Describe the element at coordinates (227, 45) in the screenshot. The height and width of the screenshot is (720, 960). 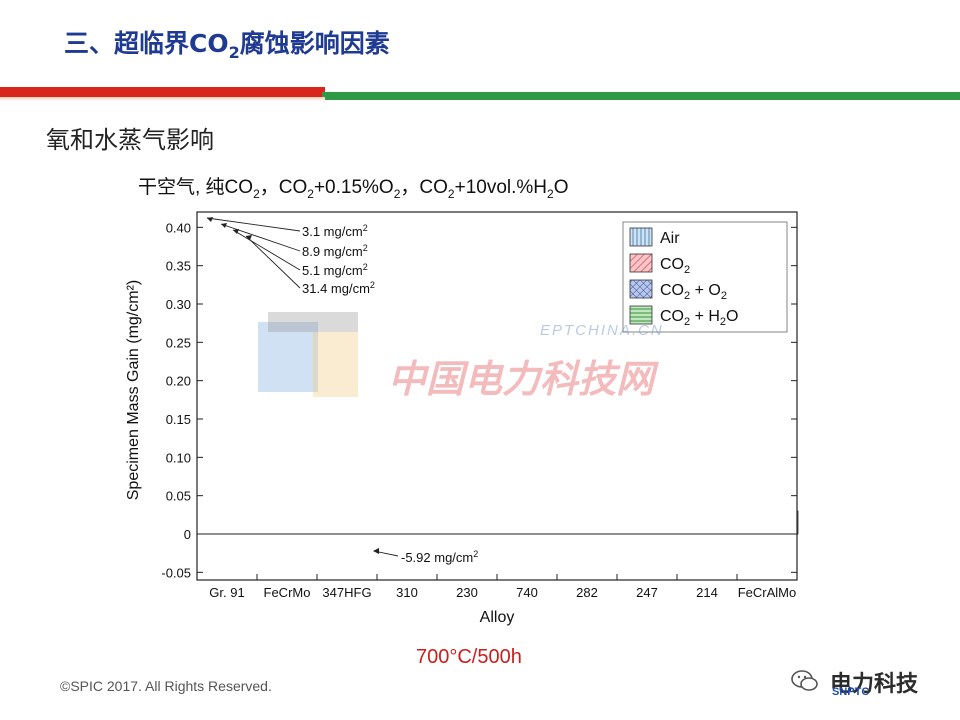
I see `page-title: 三、超临界CO2腐蚀影响因素` at that location.